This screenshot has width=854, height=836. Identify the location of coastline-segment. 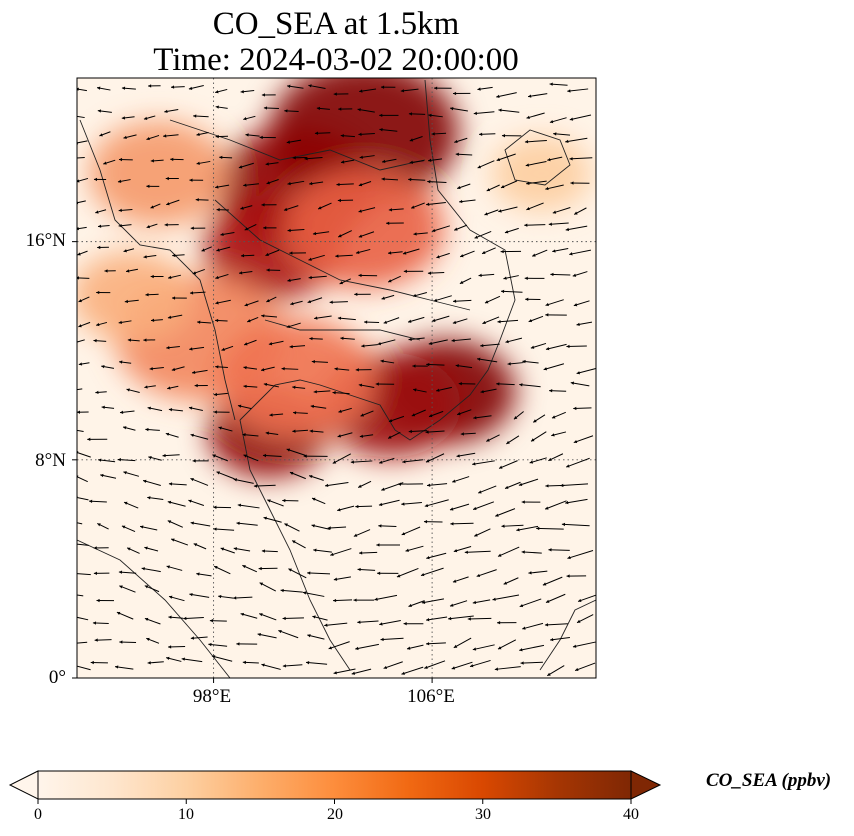
(157, 270).